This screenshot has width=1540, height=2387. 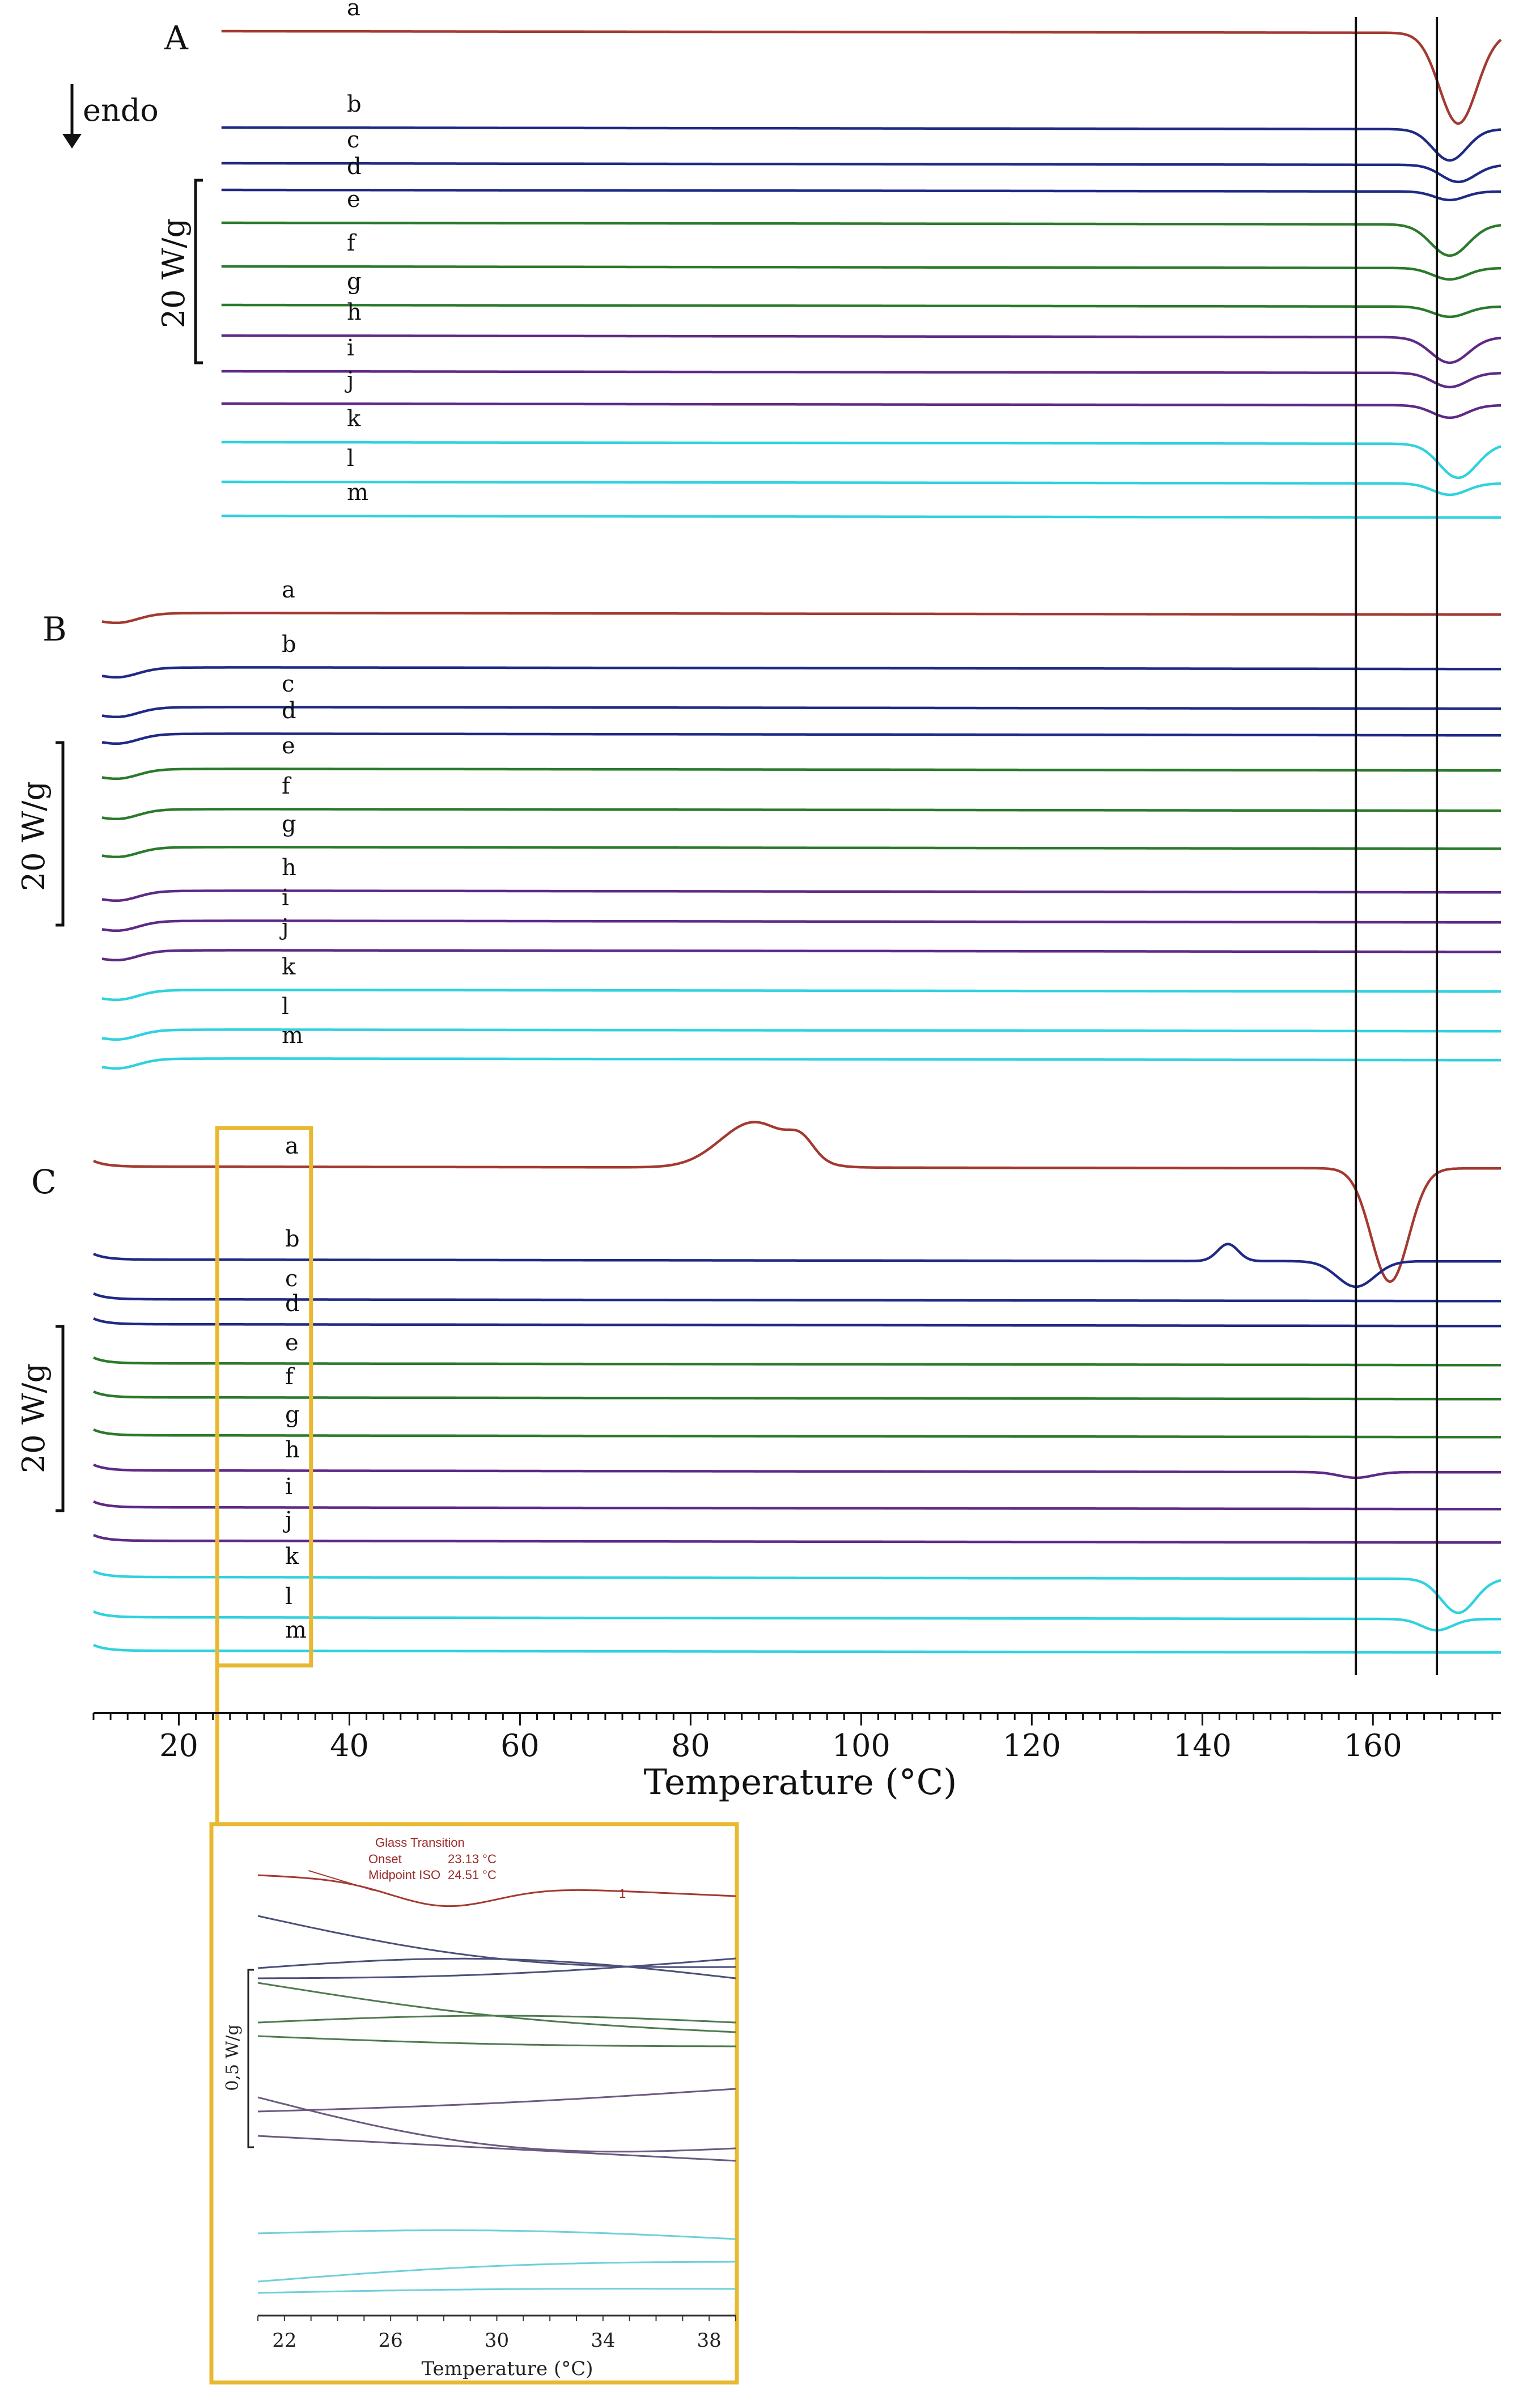 I want to click on scale-bar-c: 20 W/g, so click(x=40, y=1418).